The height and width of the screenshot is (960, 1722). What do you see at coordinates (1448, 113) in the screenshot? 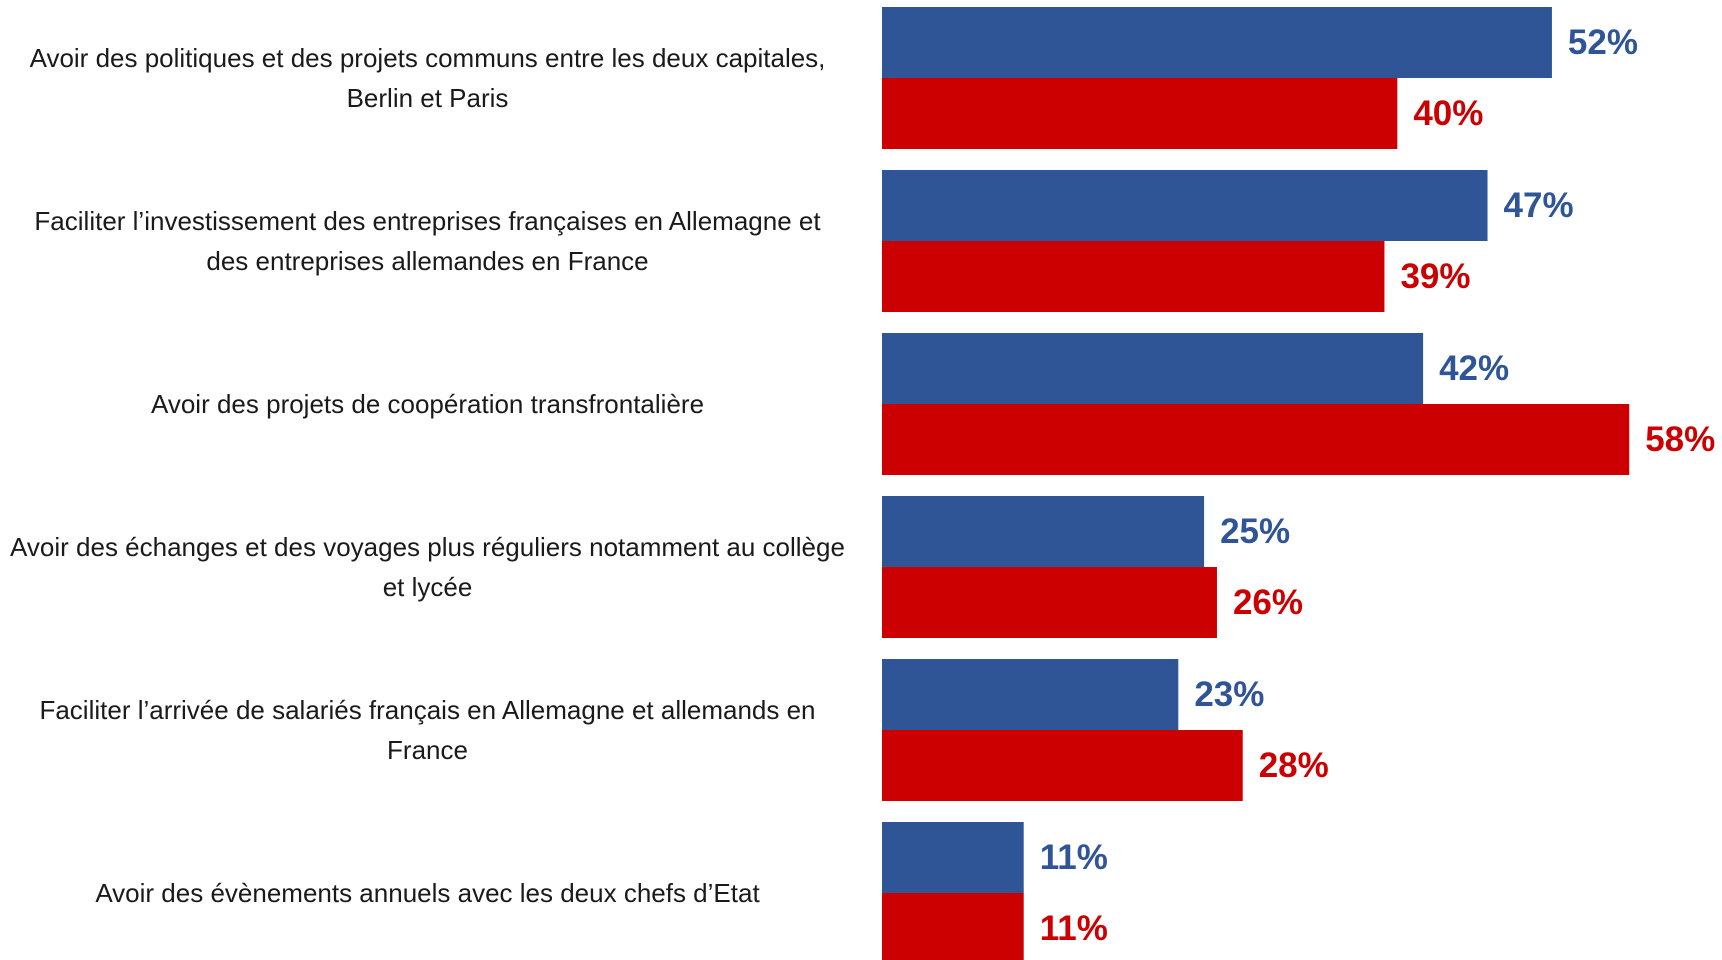
I see `data-label: 40%` at bounding box center [1448, 113].